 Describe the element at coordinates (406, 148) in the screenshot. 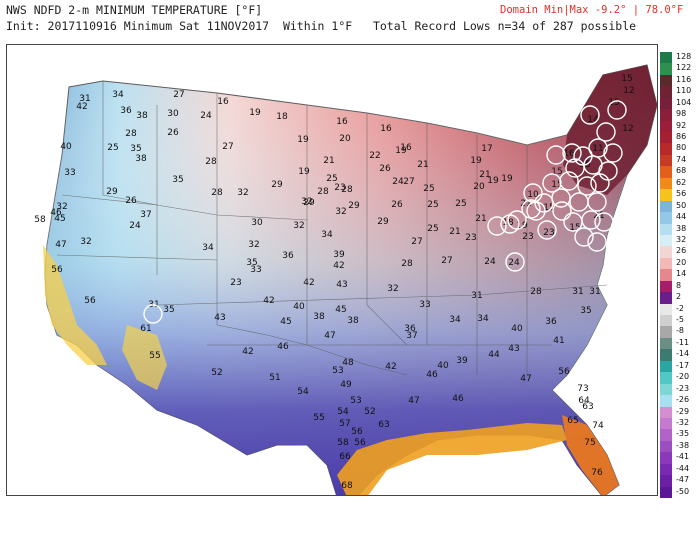

I see `station-value: 16` at that location.